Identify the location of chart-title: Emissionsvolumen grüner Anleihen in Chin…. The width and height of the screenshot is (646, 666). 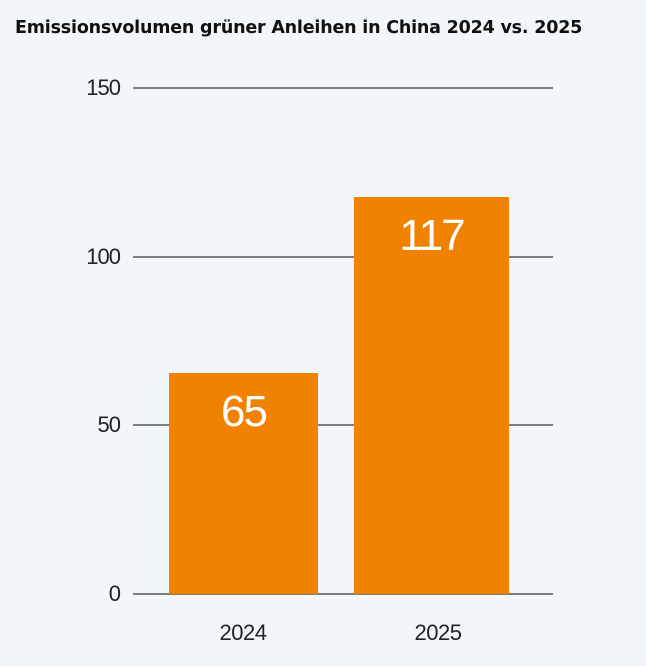
(299, 28).